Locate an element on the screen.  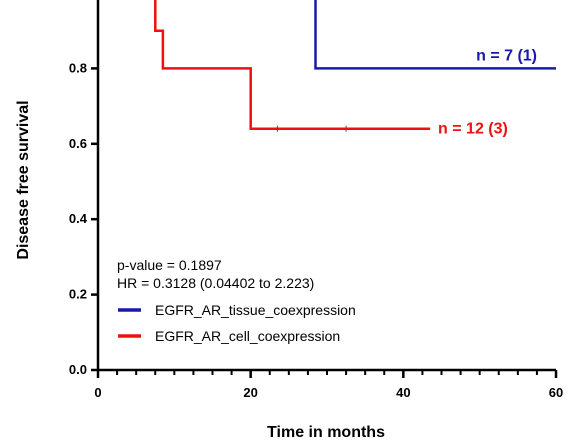
legend-label-1: EGFR_AR_tissue_coexpression is located at coordinates (255, 310).